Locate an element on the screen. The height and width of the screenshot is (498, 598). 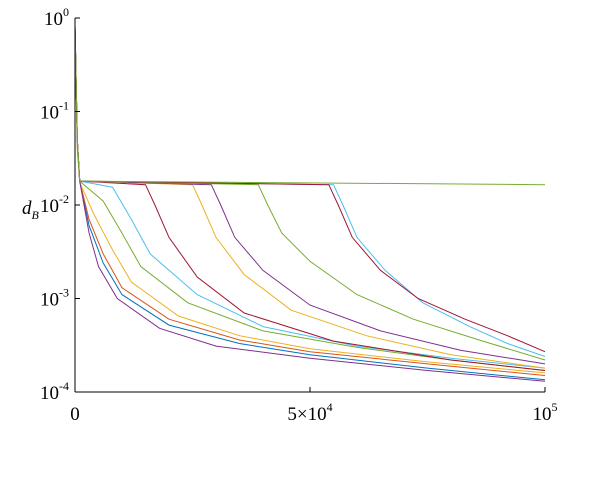
tick-exponent: -4 is located at coordinates (64, 386).